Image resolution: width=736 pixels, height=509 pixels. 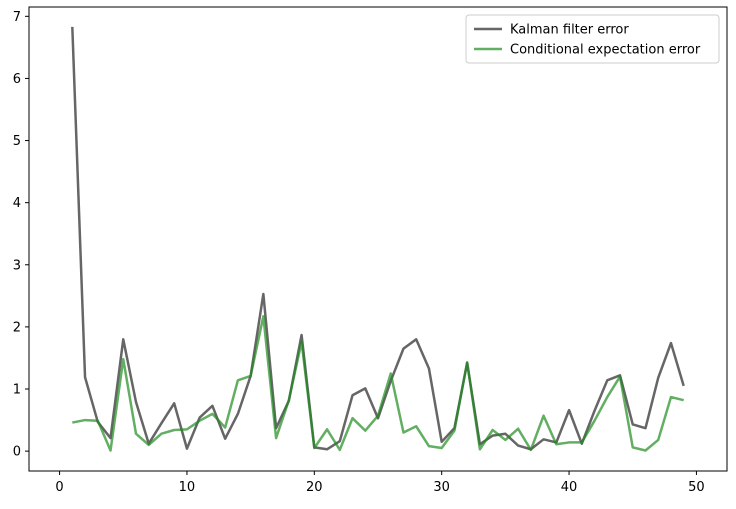 I want to click on legend-box, so click(x=592, y=39).